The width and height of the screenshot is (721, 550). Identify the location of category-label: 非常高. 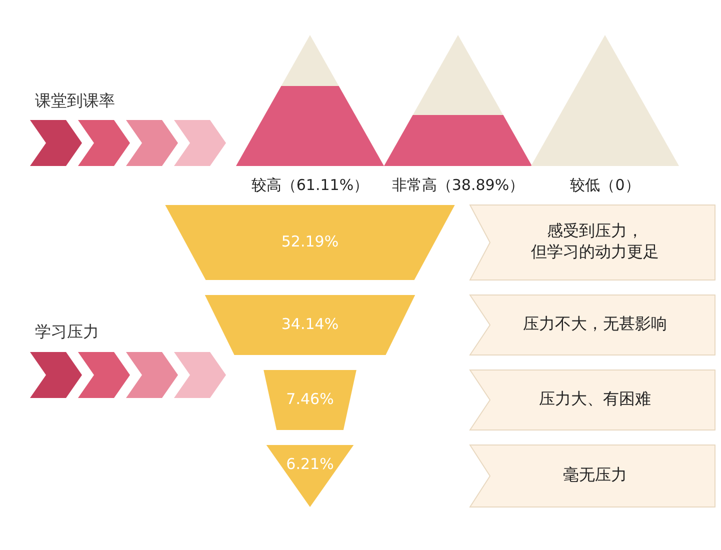
(414, 185).